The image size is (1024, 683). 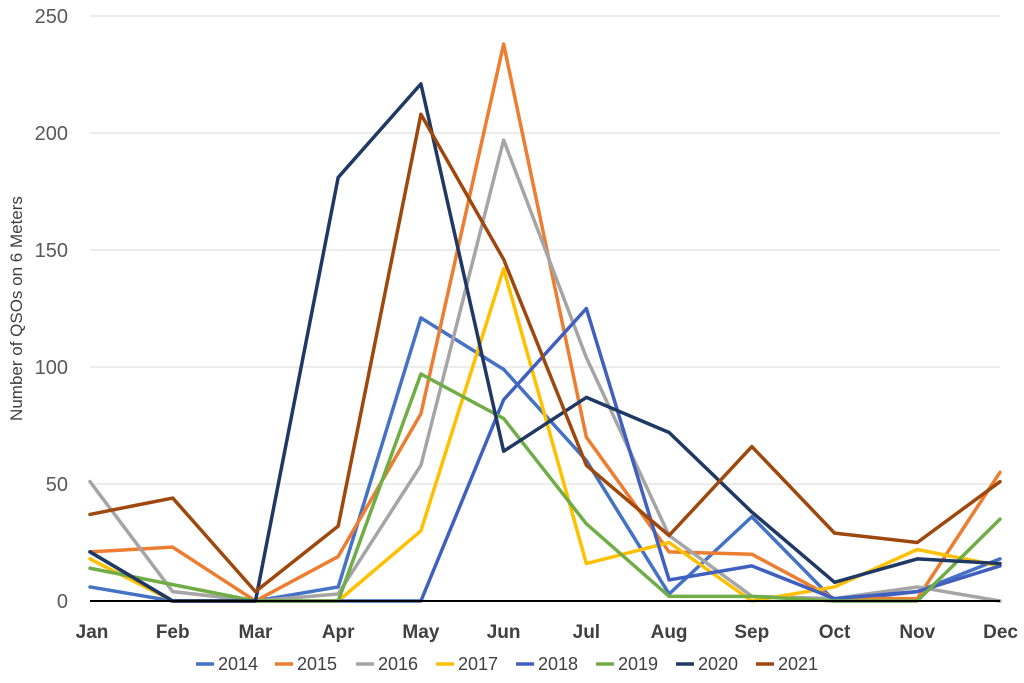 I want to click on legend-label: 2021, so click(x=798, y=664).